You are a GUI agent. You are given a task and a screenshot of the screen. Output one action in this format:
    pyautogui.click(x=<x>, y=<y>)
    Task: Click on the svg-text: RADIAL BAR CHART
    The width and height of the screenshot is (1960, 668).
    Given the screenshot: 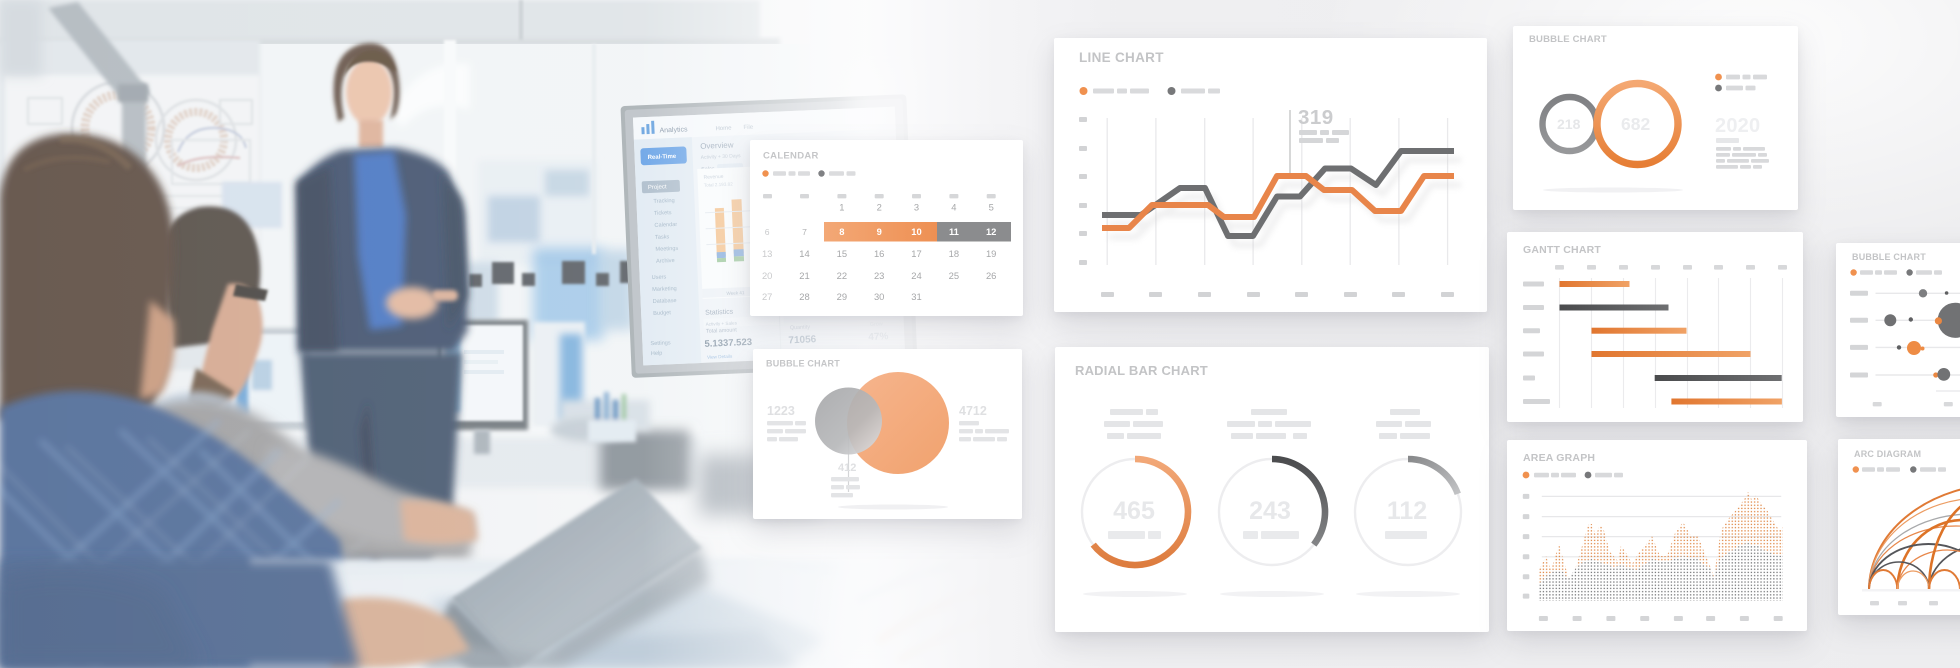 What is the action you would take?
    pyautogui.click(x=1141, y=370)
    